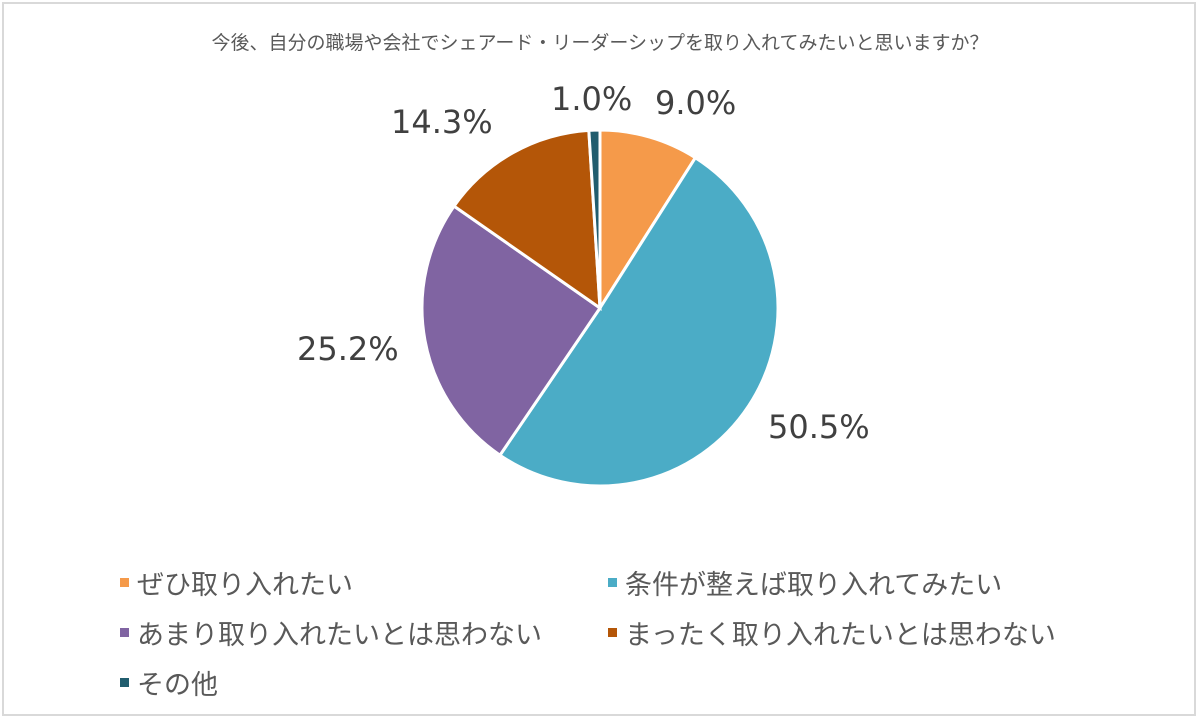  What do you see at coordinates (348, 349) in the screenshot?
I see `data-label-2: 25.2%` at bounding box center [348, 349].